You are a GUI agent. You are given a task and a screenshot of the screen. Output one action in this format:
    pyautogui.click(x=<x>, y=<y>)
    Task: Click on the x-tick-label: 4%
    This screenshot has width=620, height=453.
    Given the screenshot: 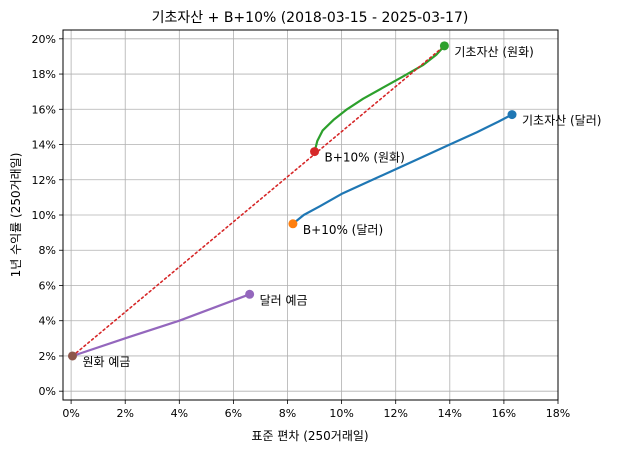 What is the action you would take?
    pyautogui.click(x=179, y=413)
    